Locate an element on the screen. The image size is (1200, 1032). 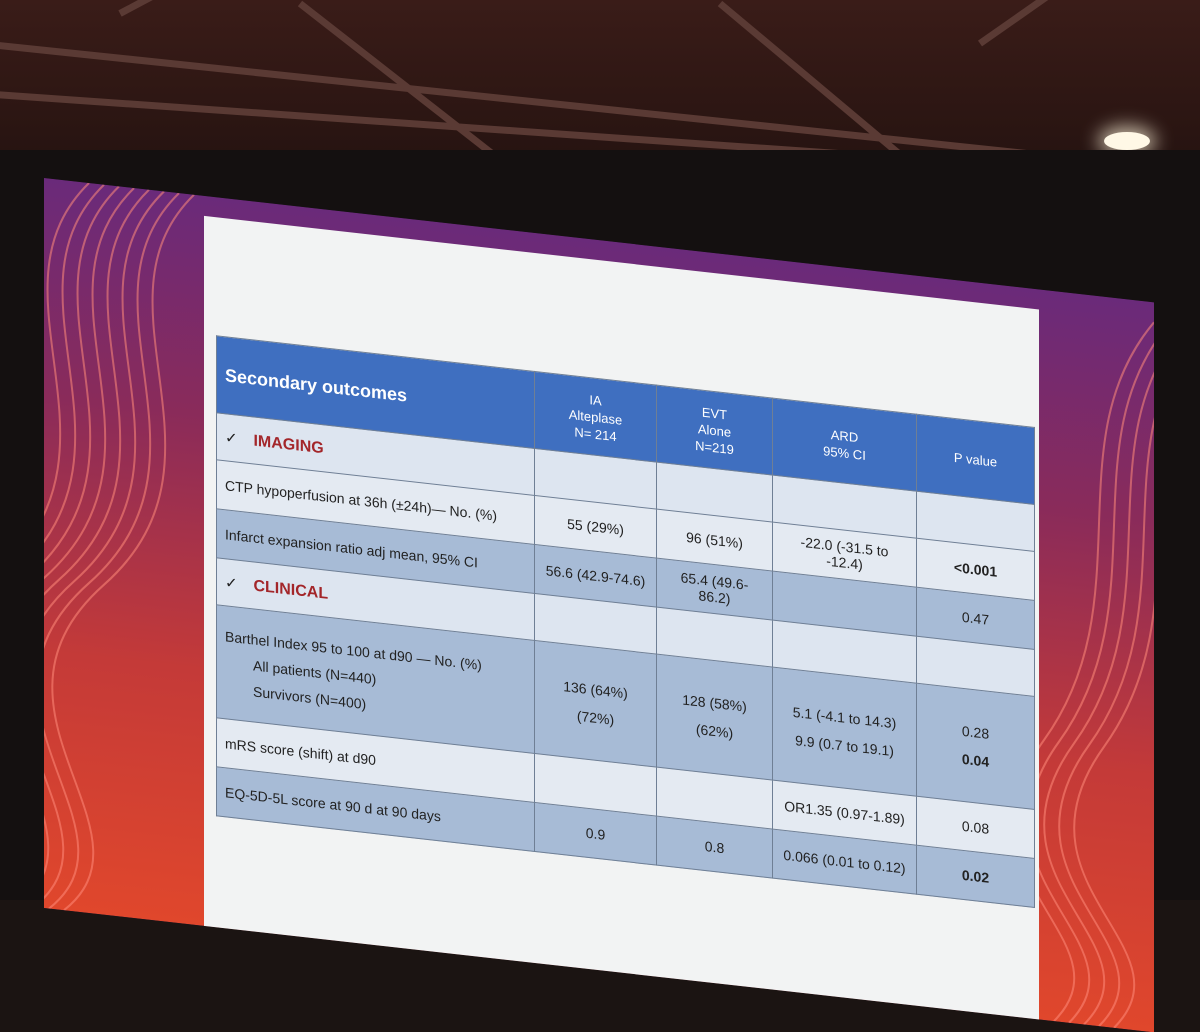
column-header-evt-alone: EVT Alone N=219 is located at coordinates (714, 430).